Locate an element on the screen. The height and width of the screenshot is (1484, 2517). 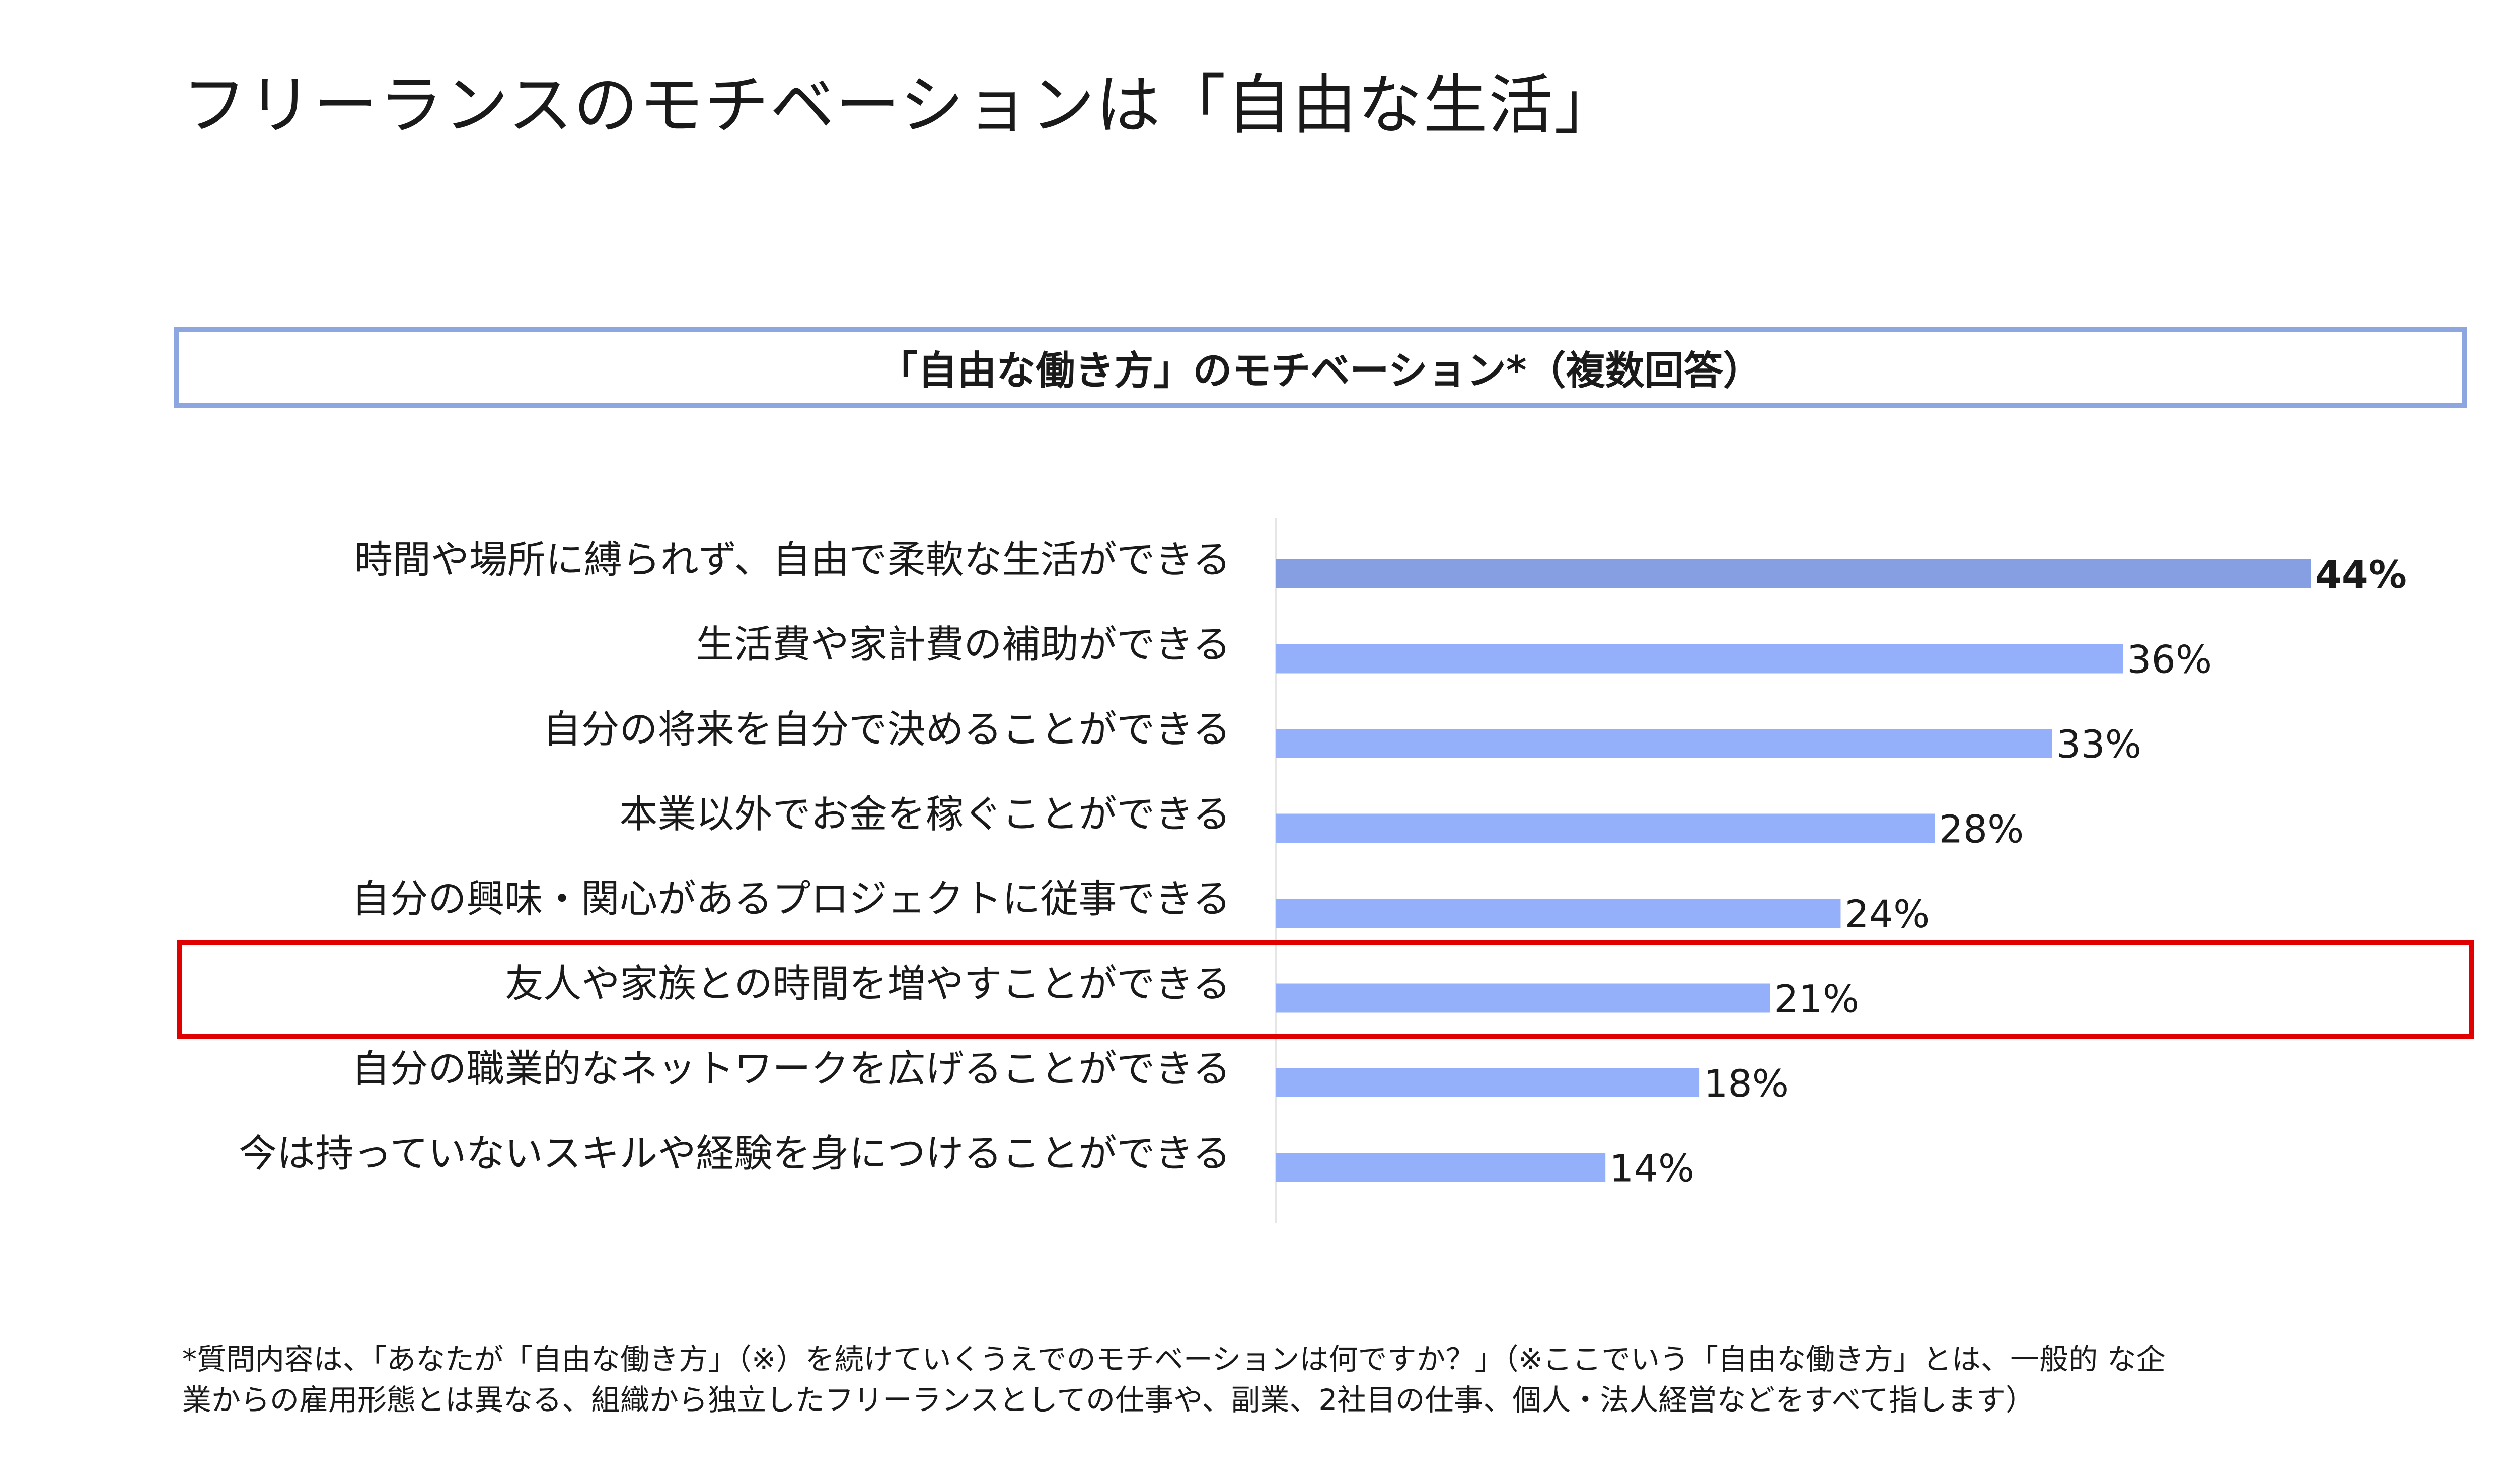
highlight-box is located at coordinates (1325, 990).